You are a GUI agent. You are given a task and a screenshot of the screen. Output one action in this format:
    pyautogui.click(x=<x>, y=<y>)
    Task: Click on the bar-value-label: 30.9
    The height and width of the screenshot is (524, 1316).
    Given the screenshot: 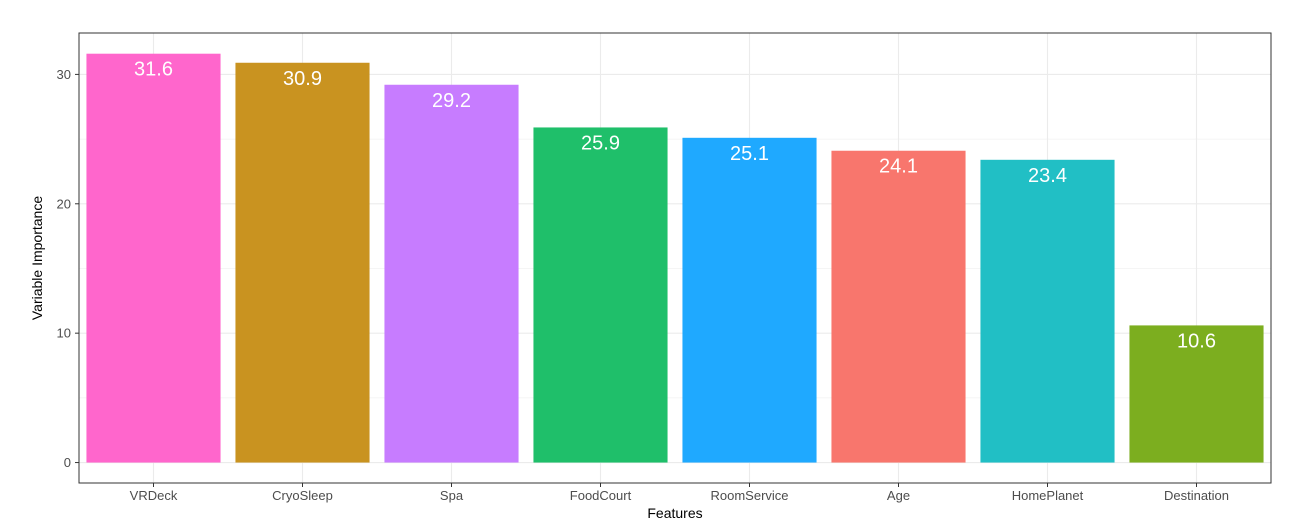 What is the action you would take?
    pyautogui.click(x=302, y=79)
    